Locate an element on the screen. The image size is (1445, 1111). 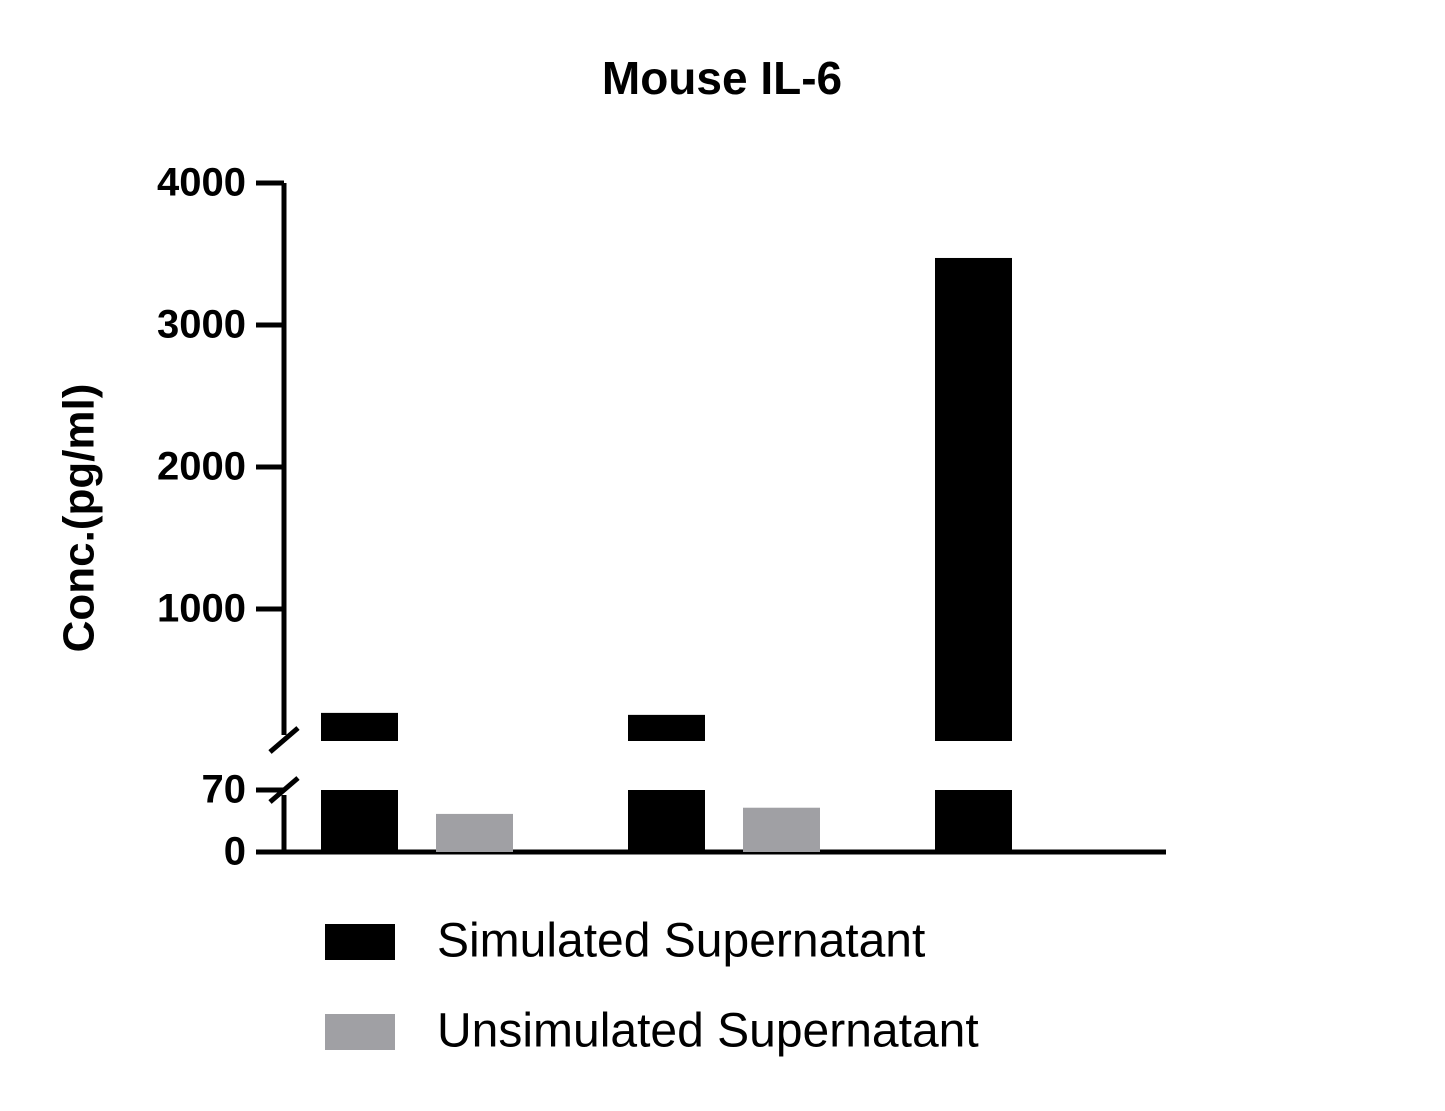
legend-label: Simulated Supernatant is located at coordinates (681, 941).